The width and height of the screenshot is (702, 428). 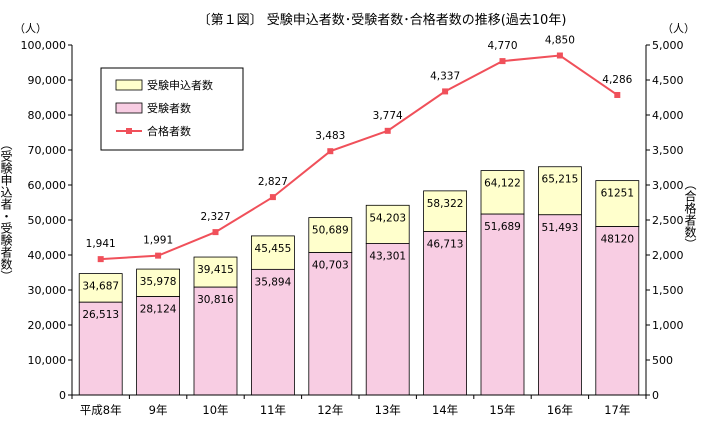 What do you see at coordinates (330, 266) in the screenshot?
I see `data-label-examinees: 40,703` at bounding box center [330, 266].